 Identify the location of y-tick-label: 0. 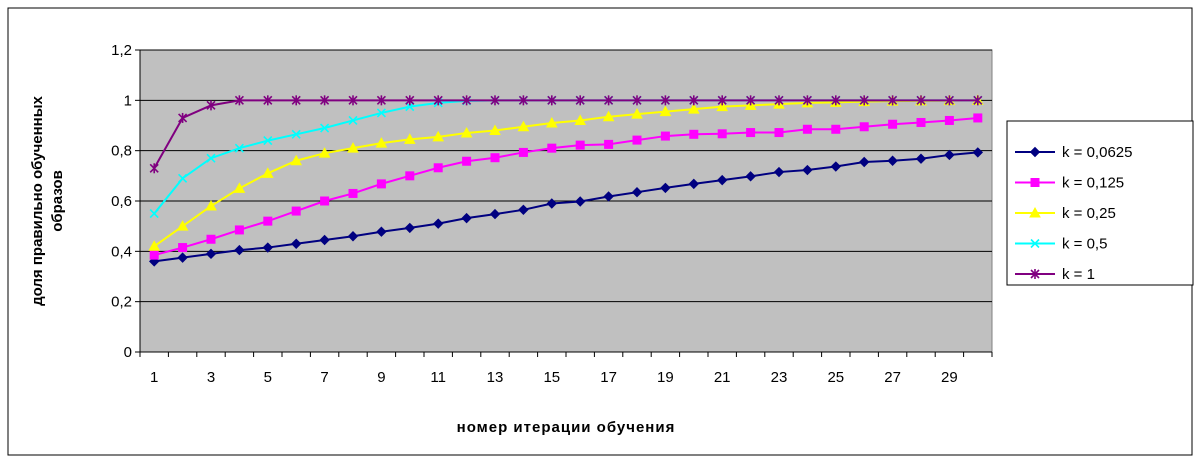
(128, 352).